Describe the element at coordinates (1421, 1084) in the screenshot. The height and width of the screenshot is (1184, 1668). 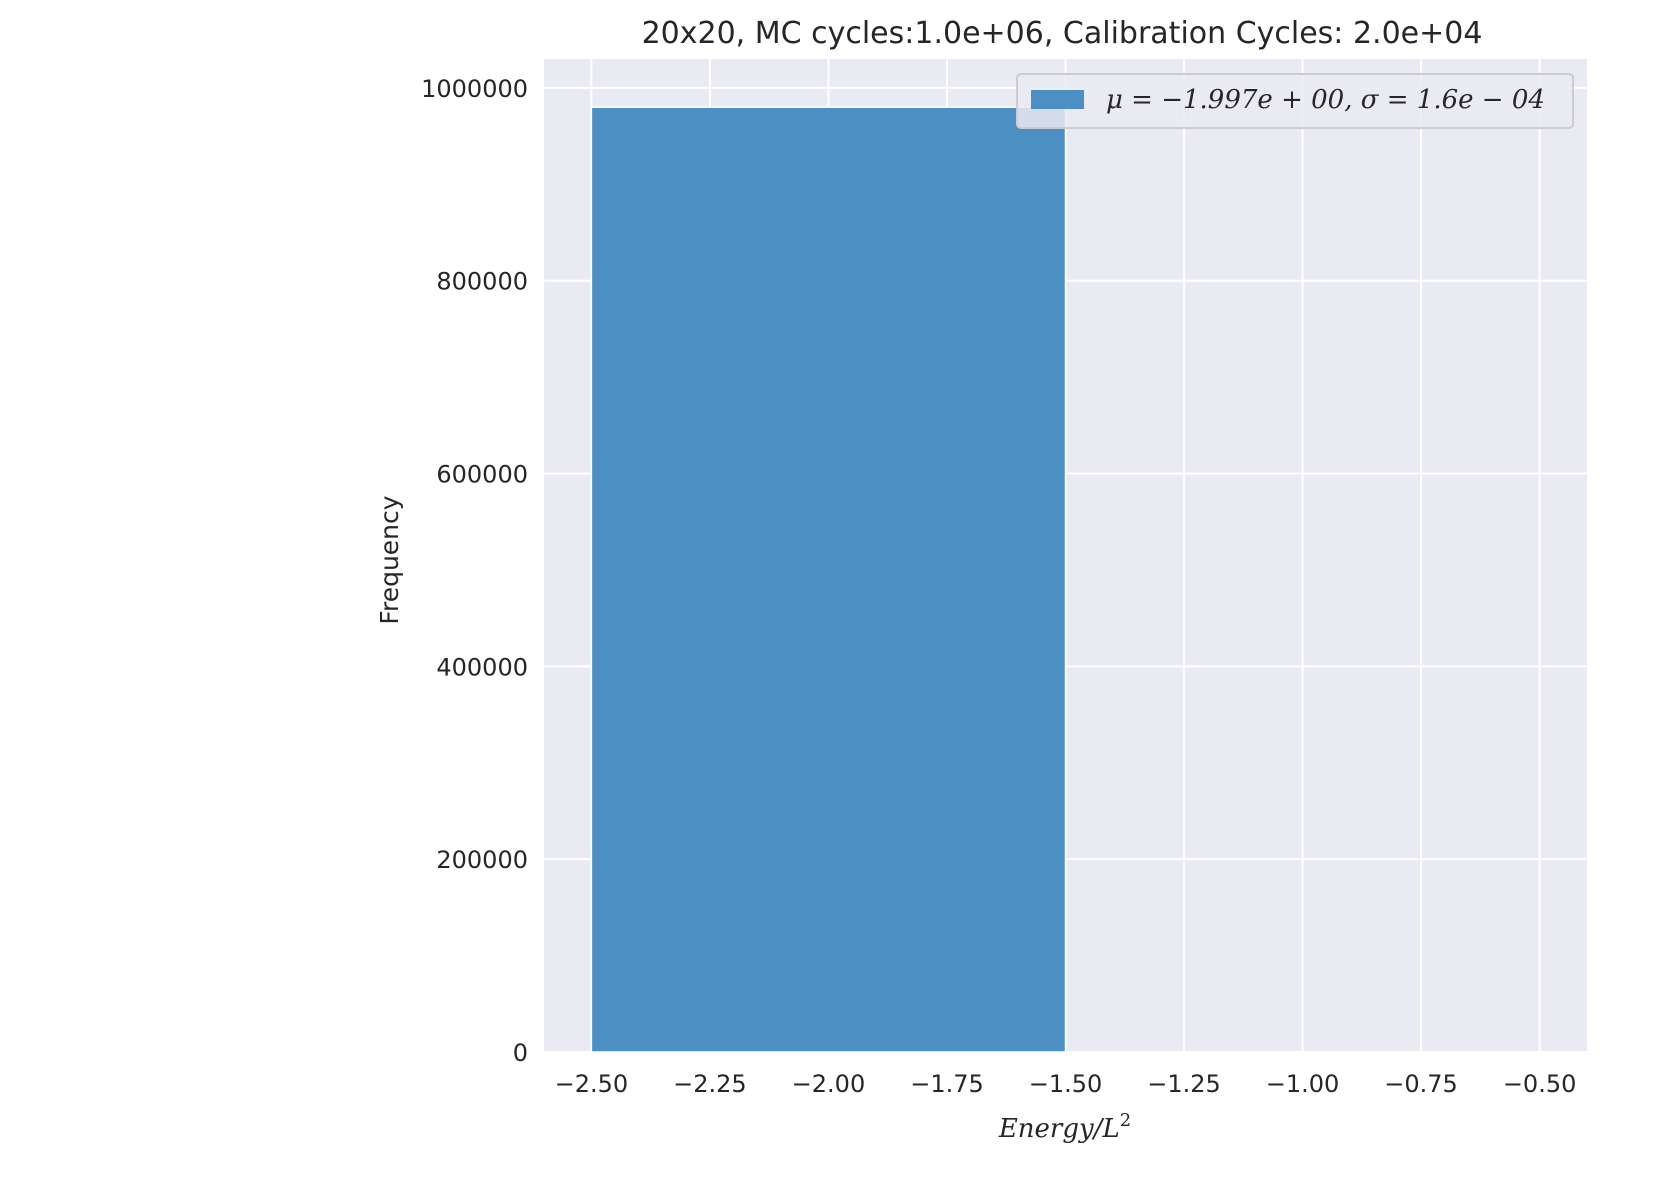
I see `x-tick-label: −0.75` at that location.